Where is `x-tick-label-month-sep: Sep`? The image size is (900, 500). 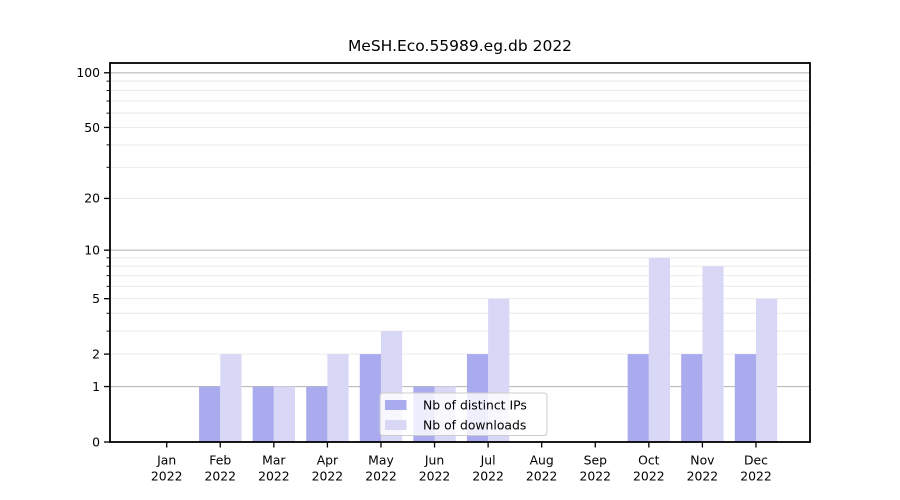
x-tick-label-month-sep: Sep is located at coordinates (595, 460).